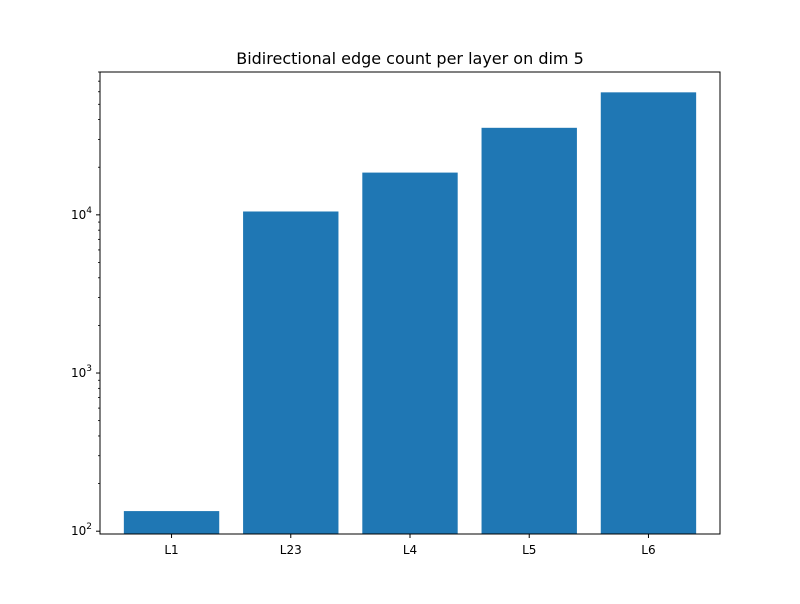  I want to click on x-axis: L1 L23 L4 L5 L6, so click(410, 545).